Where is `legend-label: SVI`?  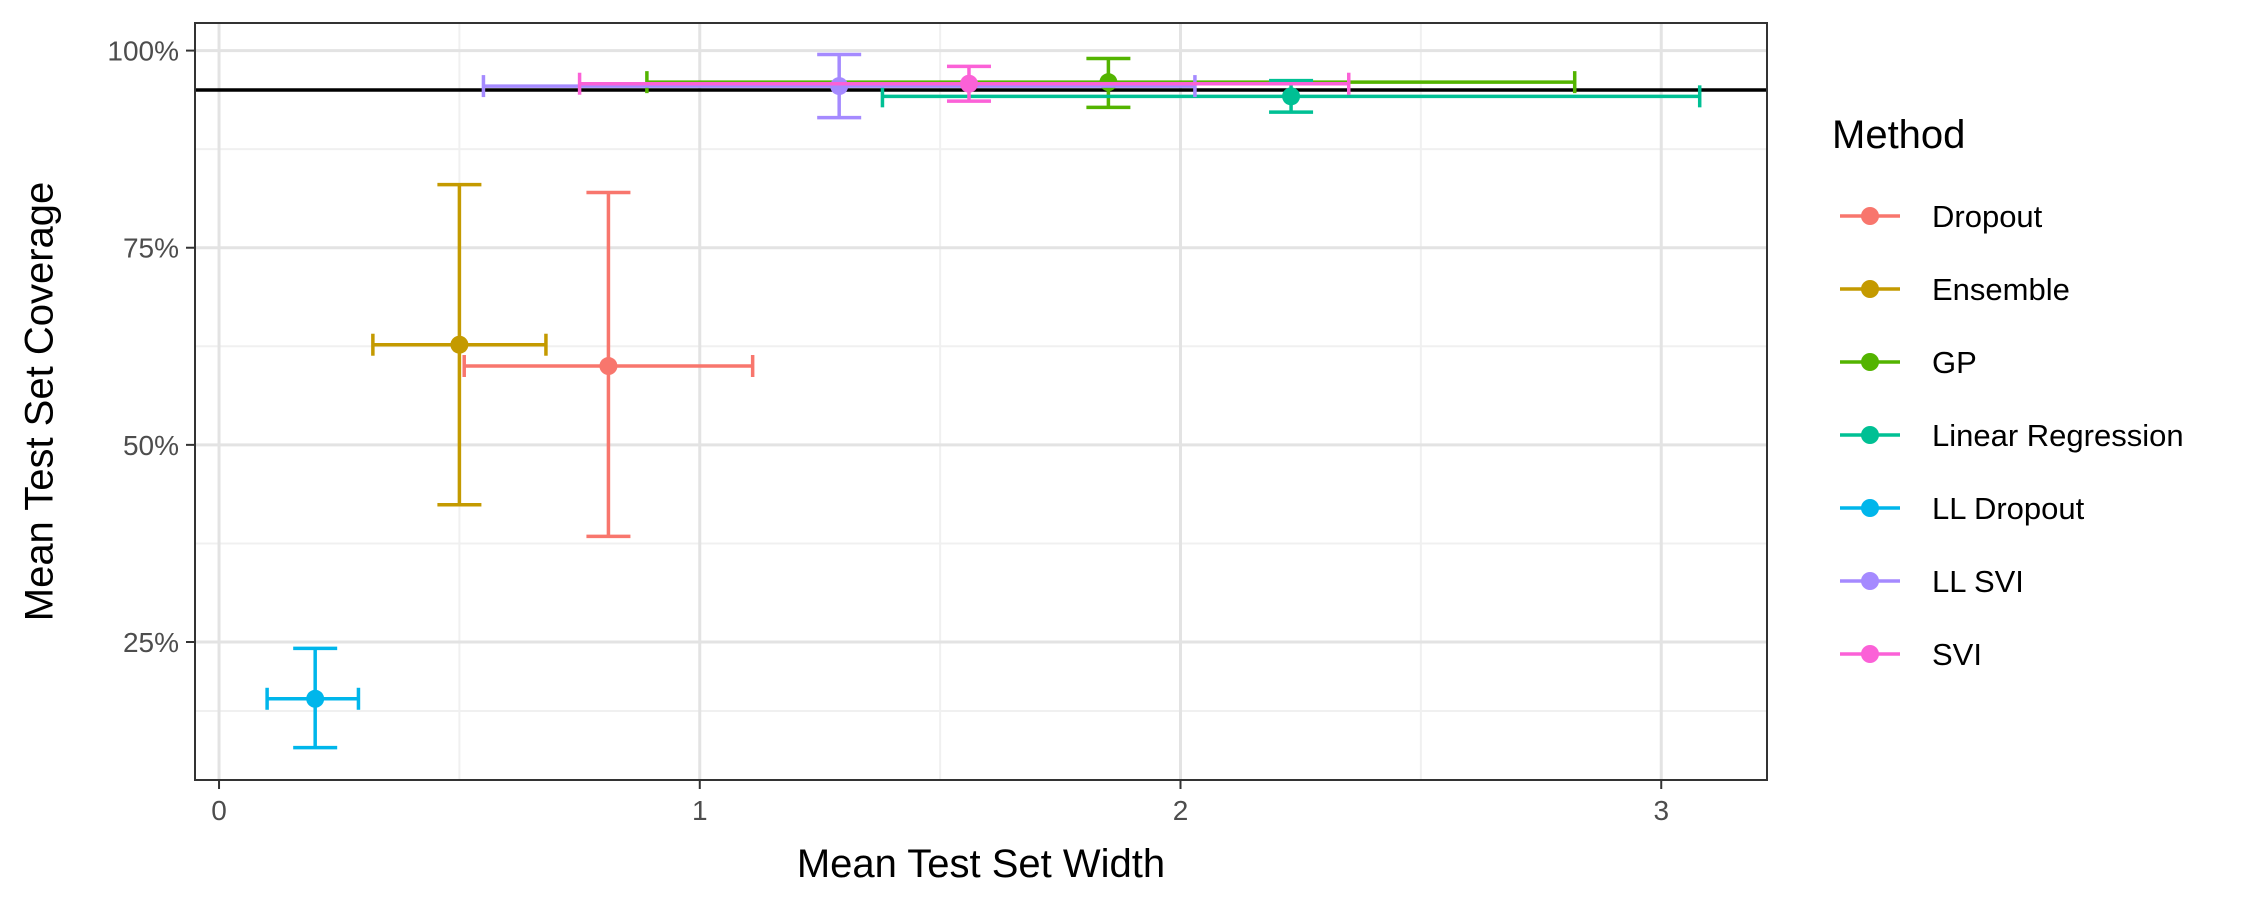 legend-label: SVI is located at coordinates (1957, 654).